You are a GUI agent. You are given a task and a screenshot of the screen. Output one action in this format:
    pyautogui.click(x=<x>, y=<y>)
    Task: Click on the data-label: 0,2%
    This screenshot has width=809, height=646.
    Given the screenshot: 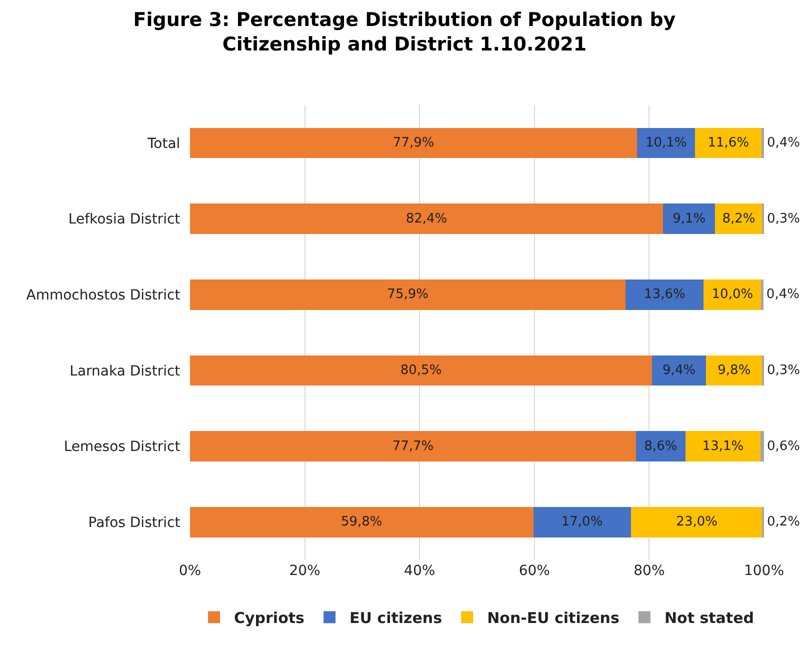 What is the action you would take?
    pyautogui.click(x=783, y=522)
    